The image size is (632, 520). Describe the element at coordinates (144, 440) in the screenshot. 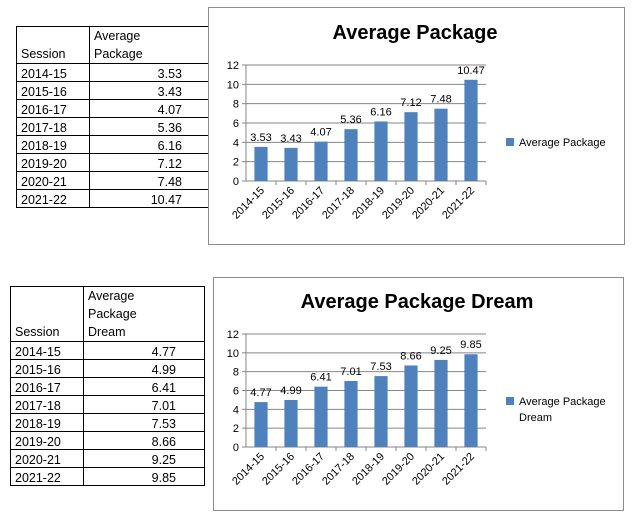

I see `value-cell: 8.66` at that location.